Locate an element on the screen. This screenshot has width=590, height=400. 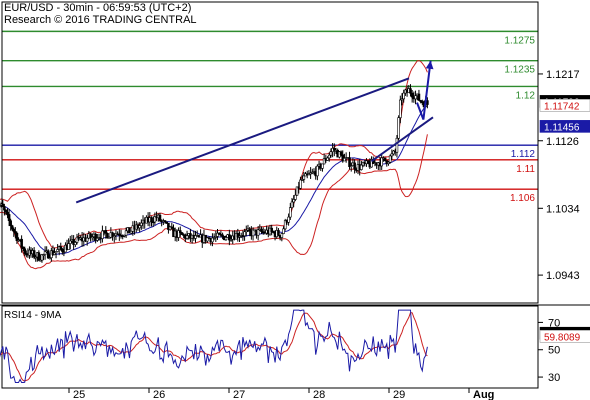
time-tick-label: 28 is located at coordinates (319, 394).